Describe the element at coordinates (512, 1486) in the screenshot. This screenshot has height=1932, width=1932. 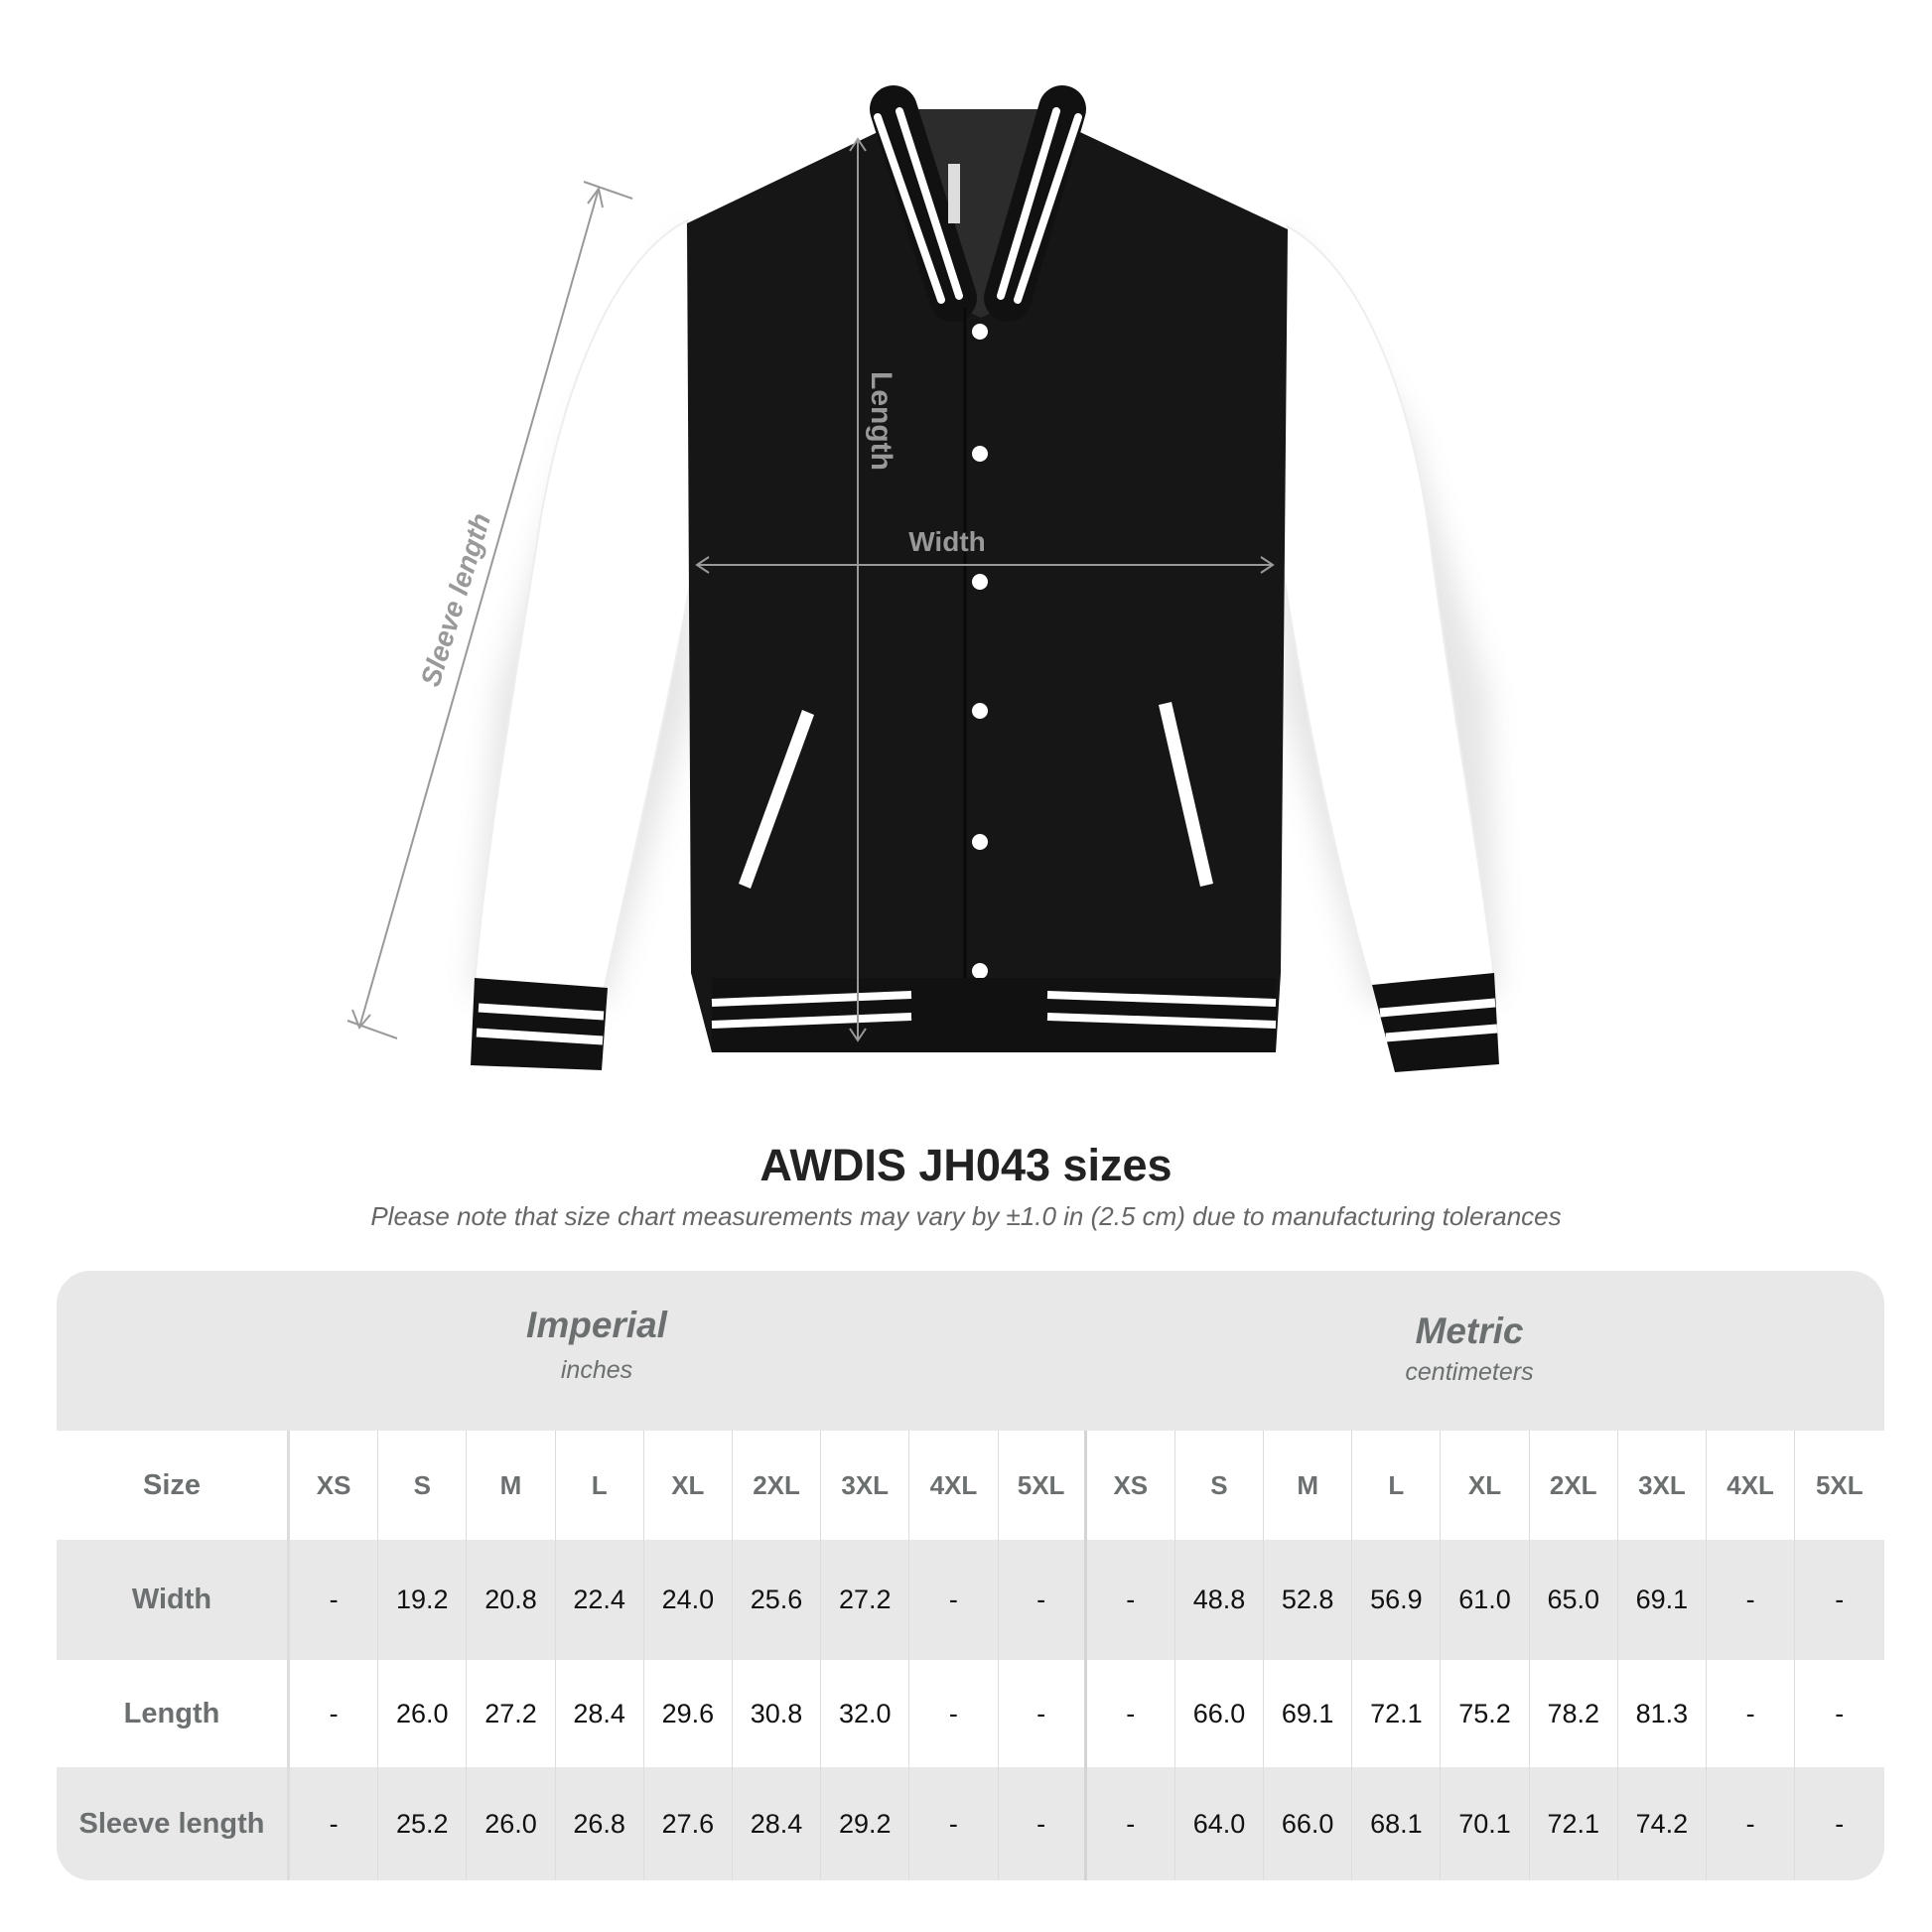
I see `size-header-imperial: M` at that location.